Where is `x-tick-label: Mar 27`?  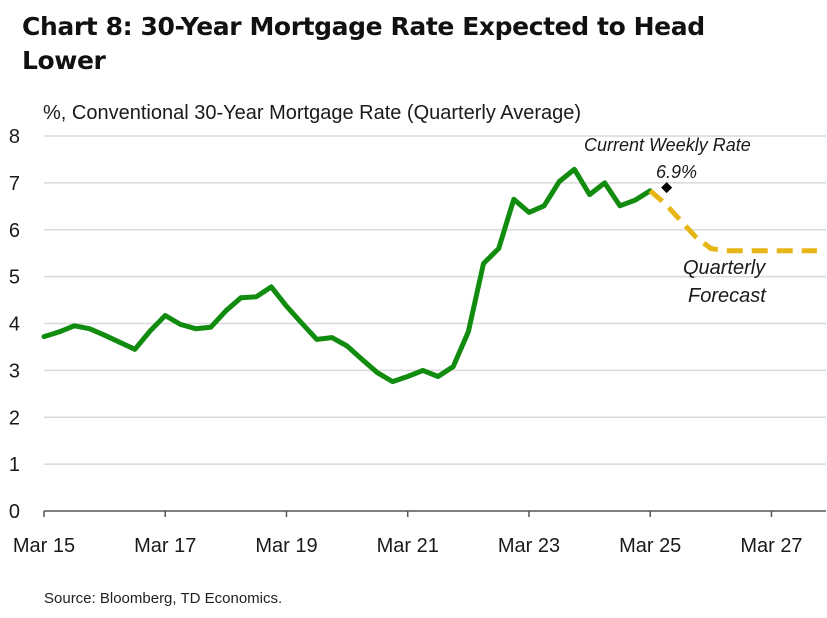
x-tick-label: Mar 27 is located at coordinates (771, 546).